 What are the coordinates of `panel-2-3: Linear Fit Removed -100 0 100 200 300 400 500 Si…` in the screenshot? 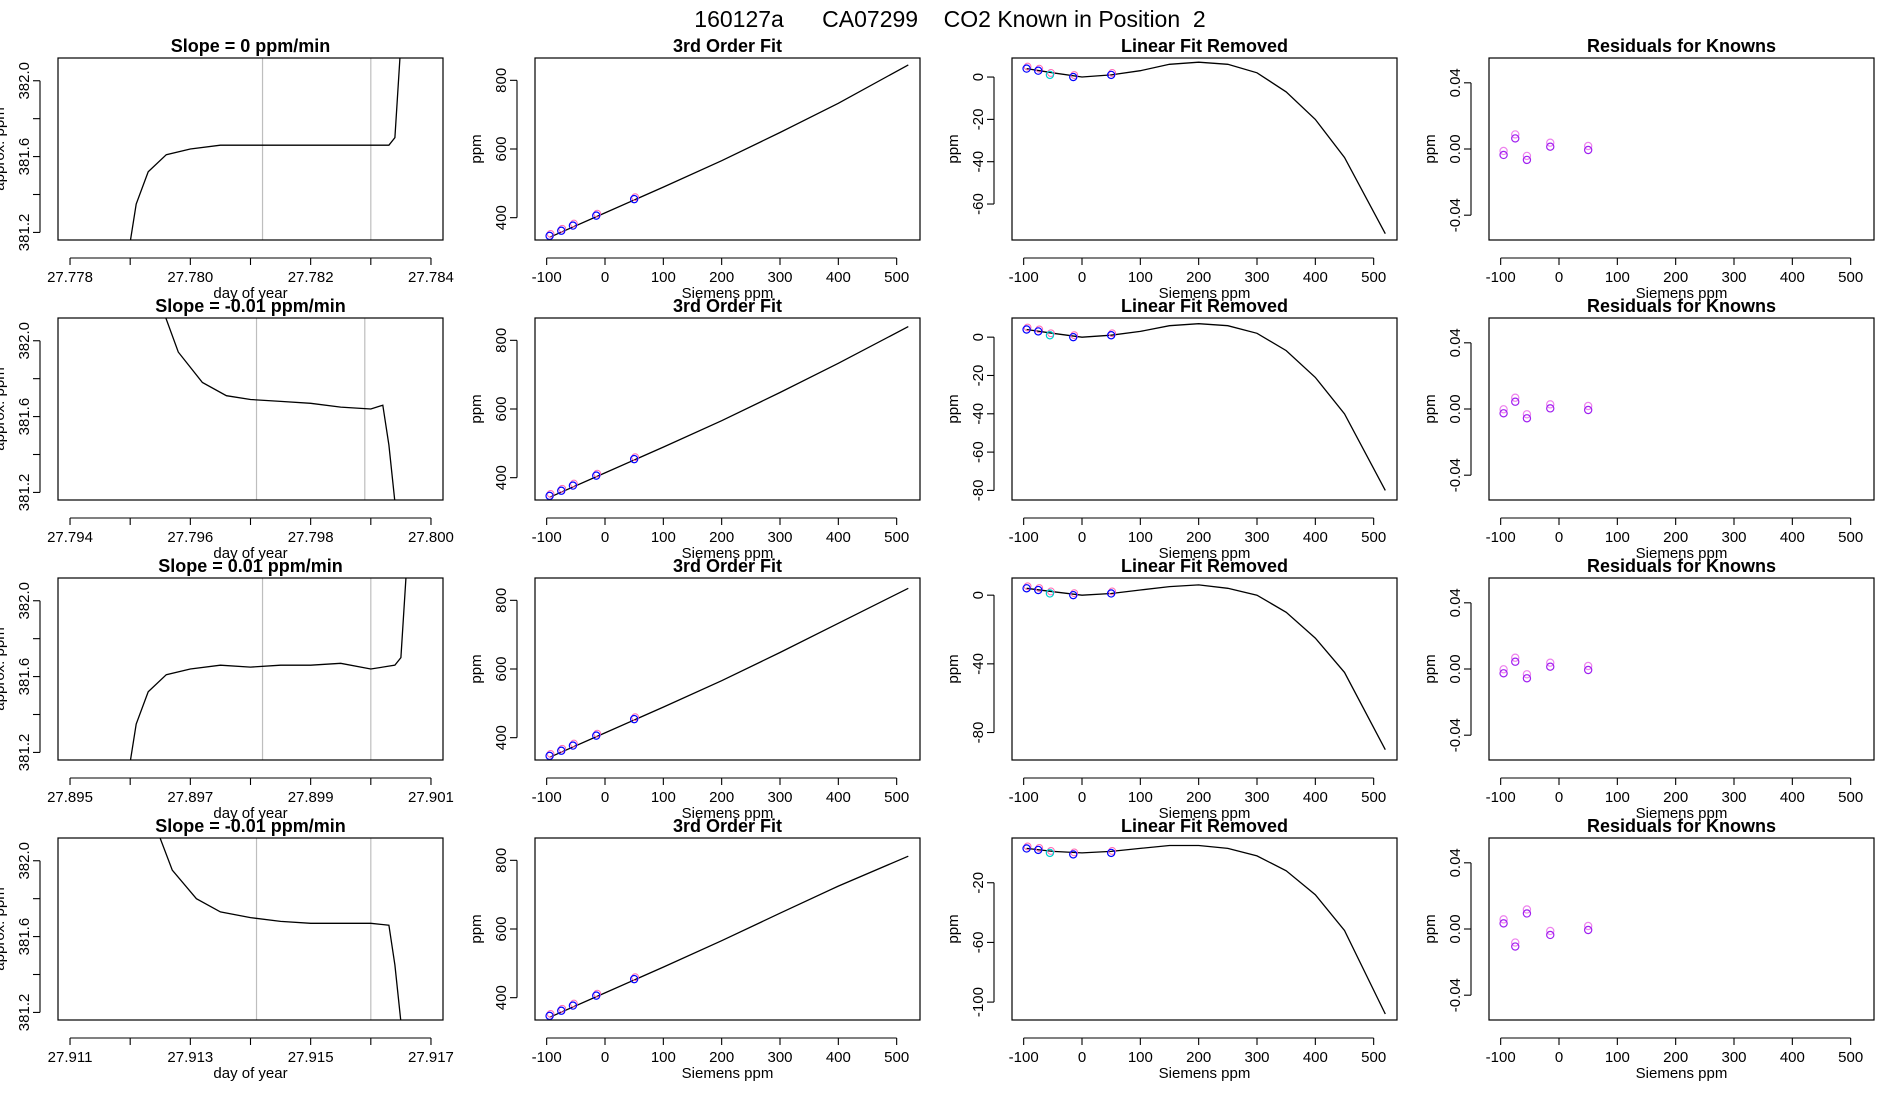 It's located at (1171, 429).